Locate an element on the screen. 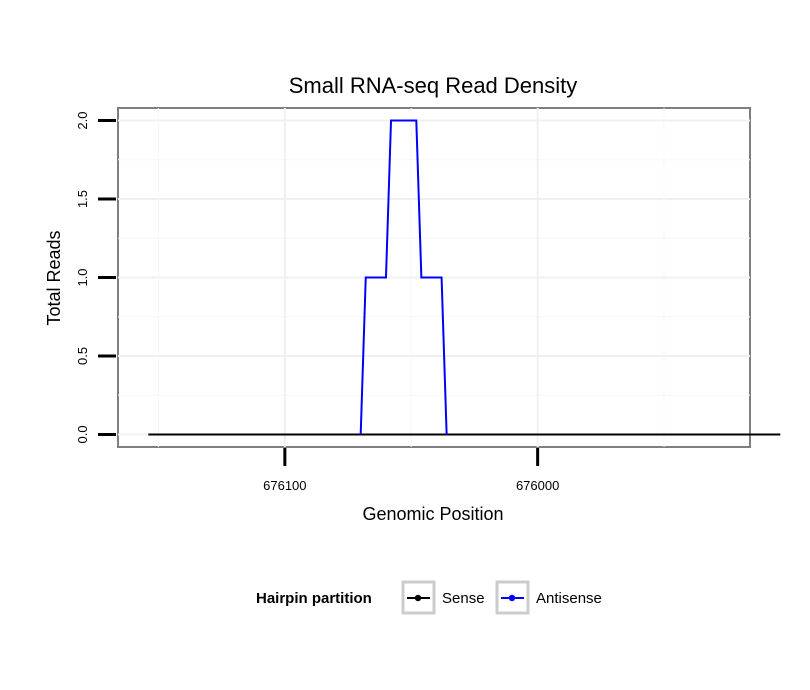  chart-title: Small RNA-seq Read Density is located at coordinates (433, 85).